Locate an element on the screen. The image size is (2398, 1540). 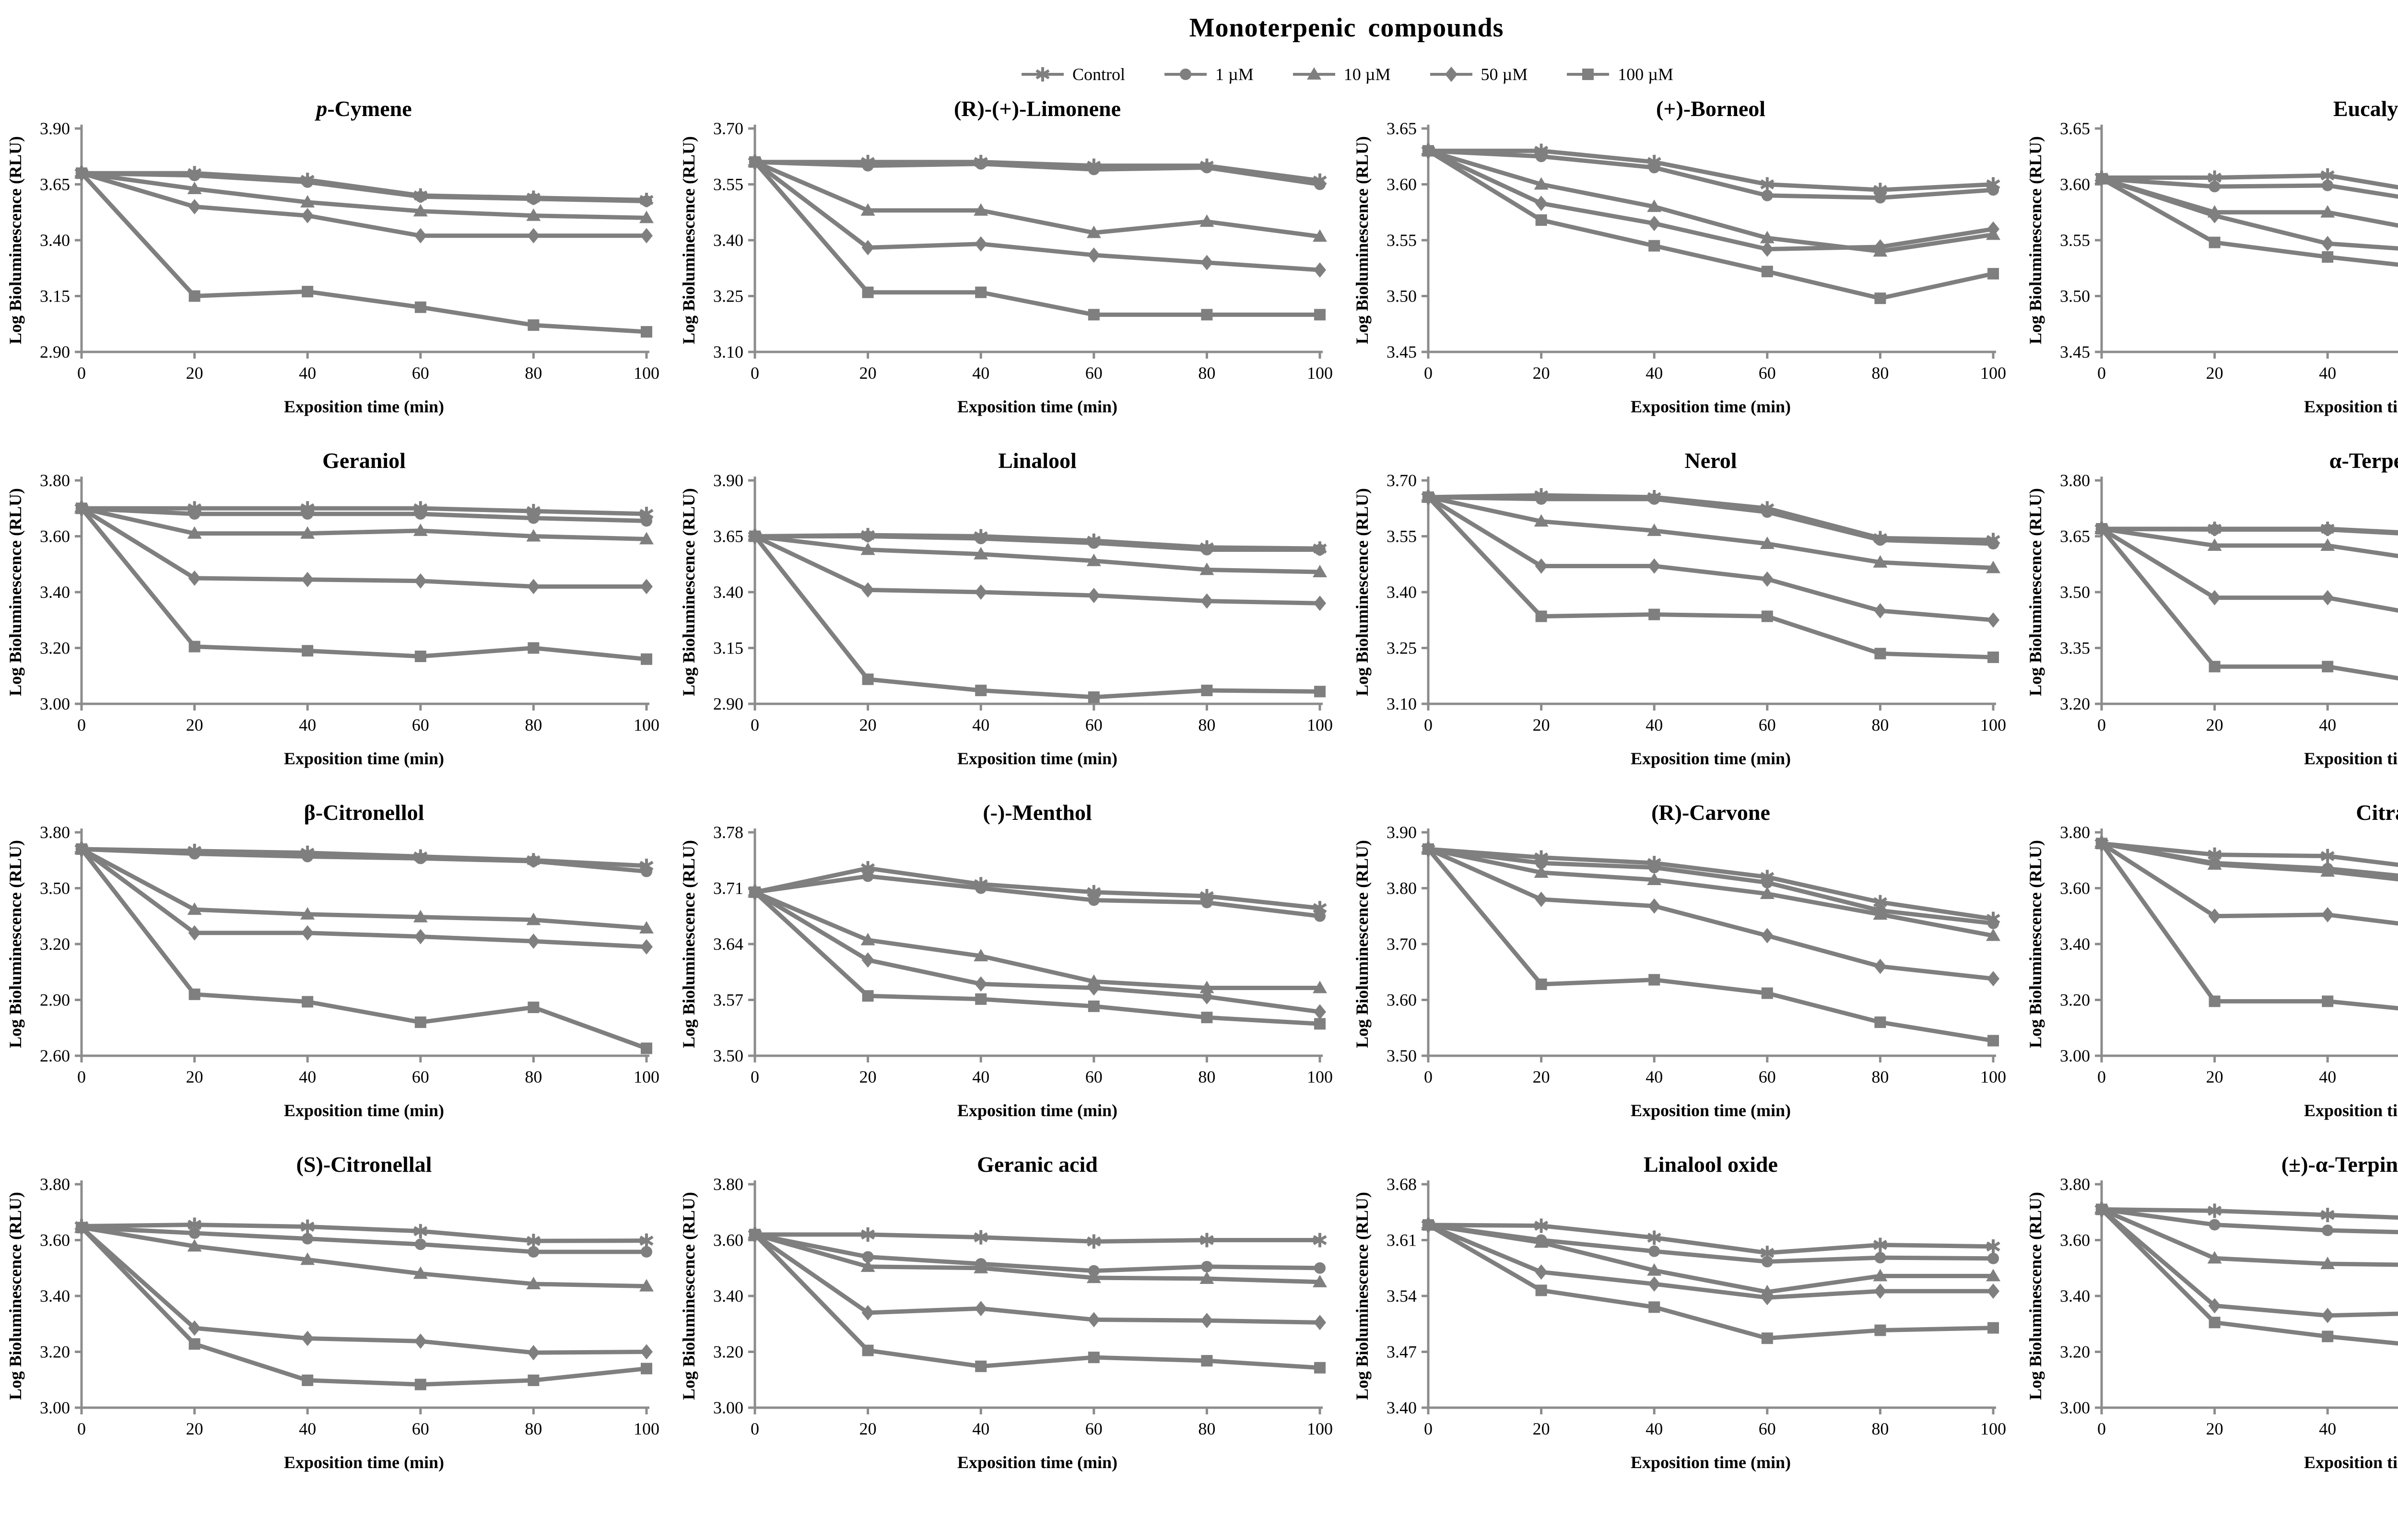
x-tick-label: 40 is located at coordinates (981, 373).